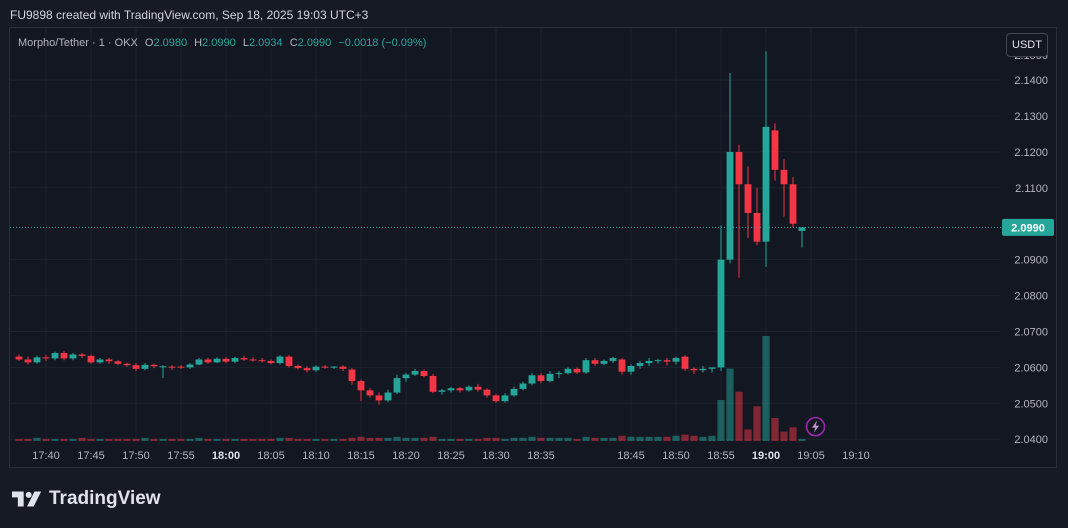 Image resolution: width=1068 pixels, height=528 pixels. Describe the element at coordinates (226, 456) in the screenshot. I see `x-tick-label: 18:00` at that location.